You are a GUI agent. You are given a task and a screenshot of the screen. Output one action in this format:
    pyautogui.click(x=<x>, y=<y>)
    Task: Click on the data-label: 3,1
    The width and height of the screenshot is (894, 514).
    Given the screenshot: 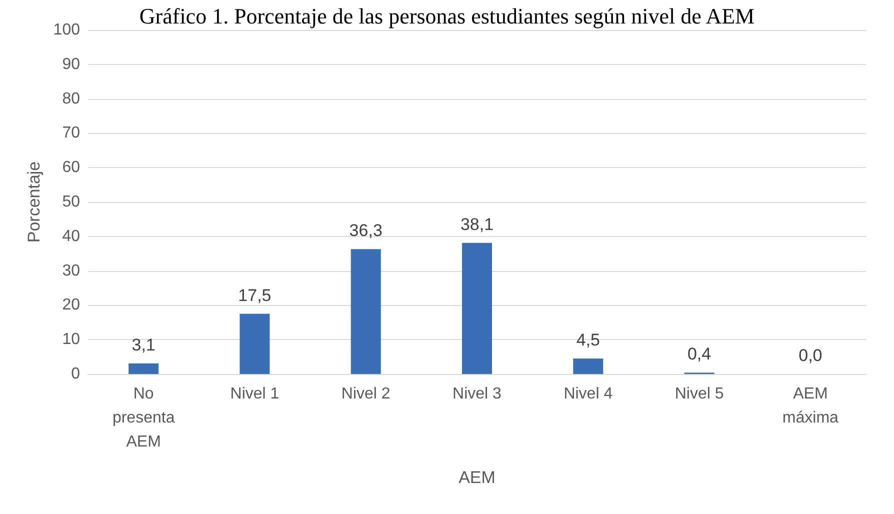 What is the action you would take?
    pyautogui.click(x=144, y=344)
    